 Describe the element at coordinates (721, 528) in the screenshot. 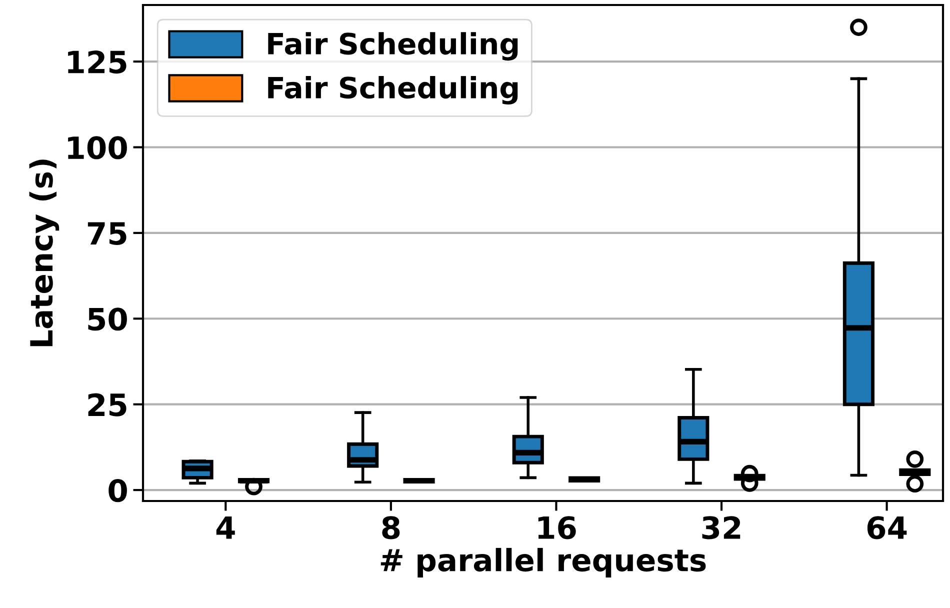

I see `x-tick-label: 32` at that location.